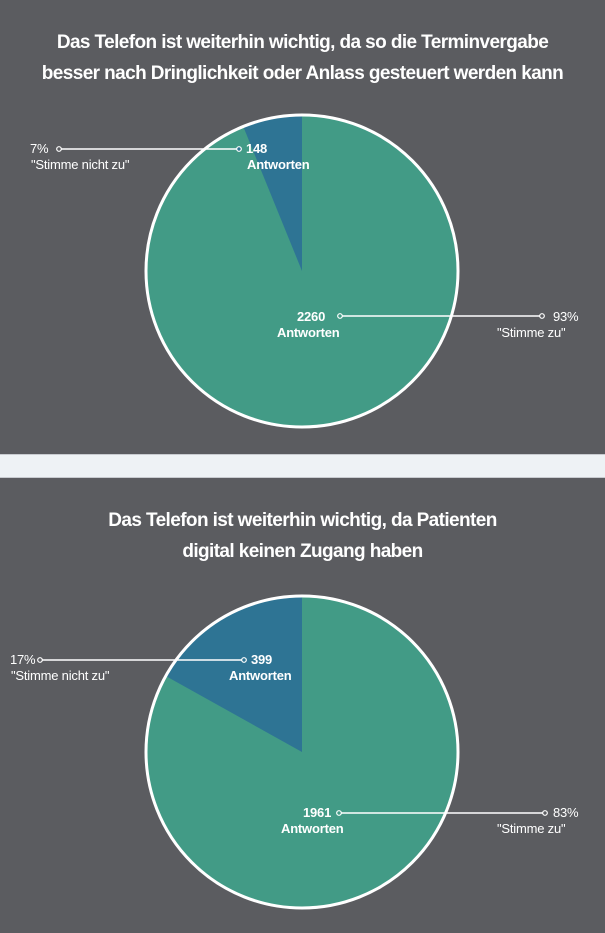 This screenshot has height=933, width=605. I want to click on label-disagree-1: "Stimme nicht zu", so click(80, 164).